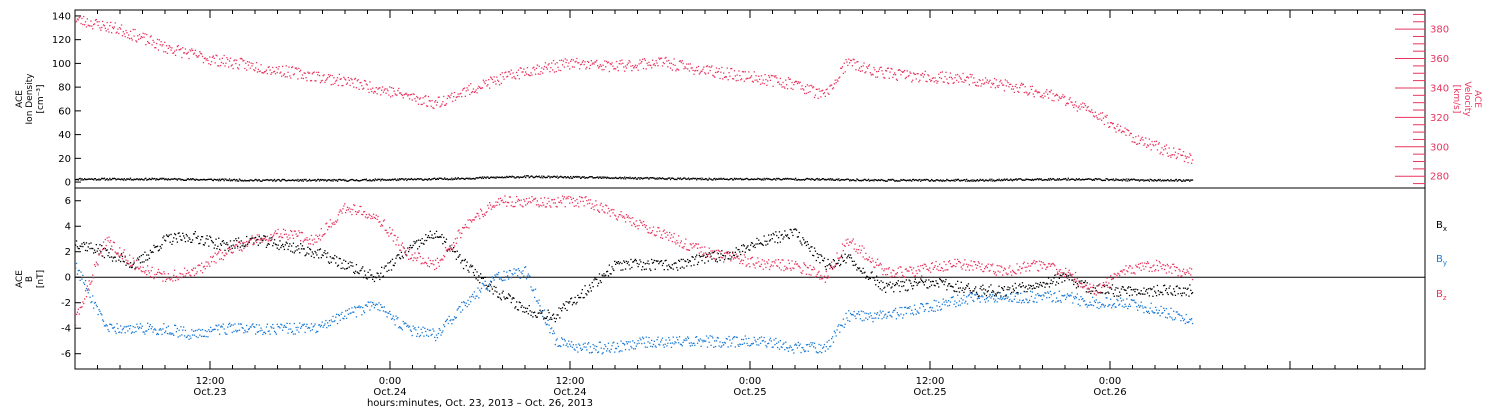 This screenshot has width=1500, height=410. What do you see at coordinates (68, 183) in the screenshot?
I see `top-left-tick-label: 0` at bounding box center [68, 183].